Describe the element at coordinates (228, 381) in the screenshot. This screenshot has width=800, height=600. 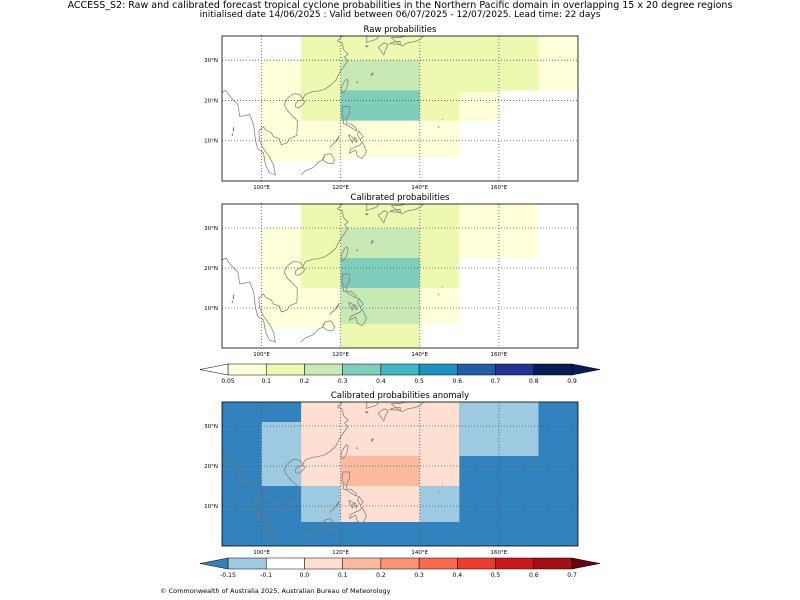
I see `colorbar-tick-label: 0.05` at that location.